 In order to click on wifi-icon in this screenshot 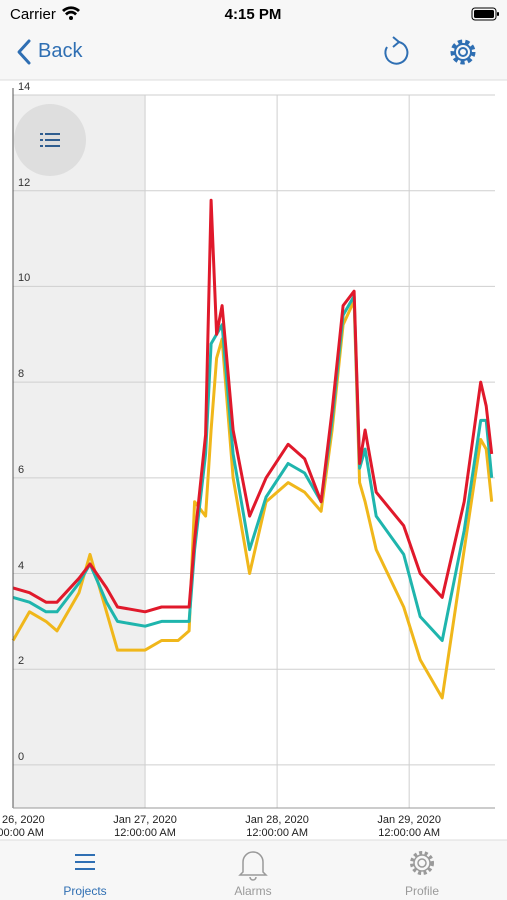, I will do `click(71, 13)`.